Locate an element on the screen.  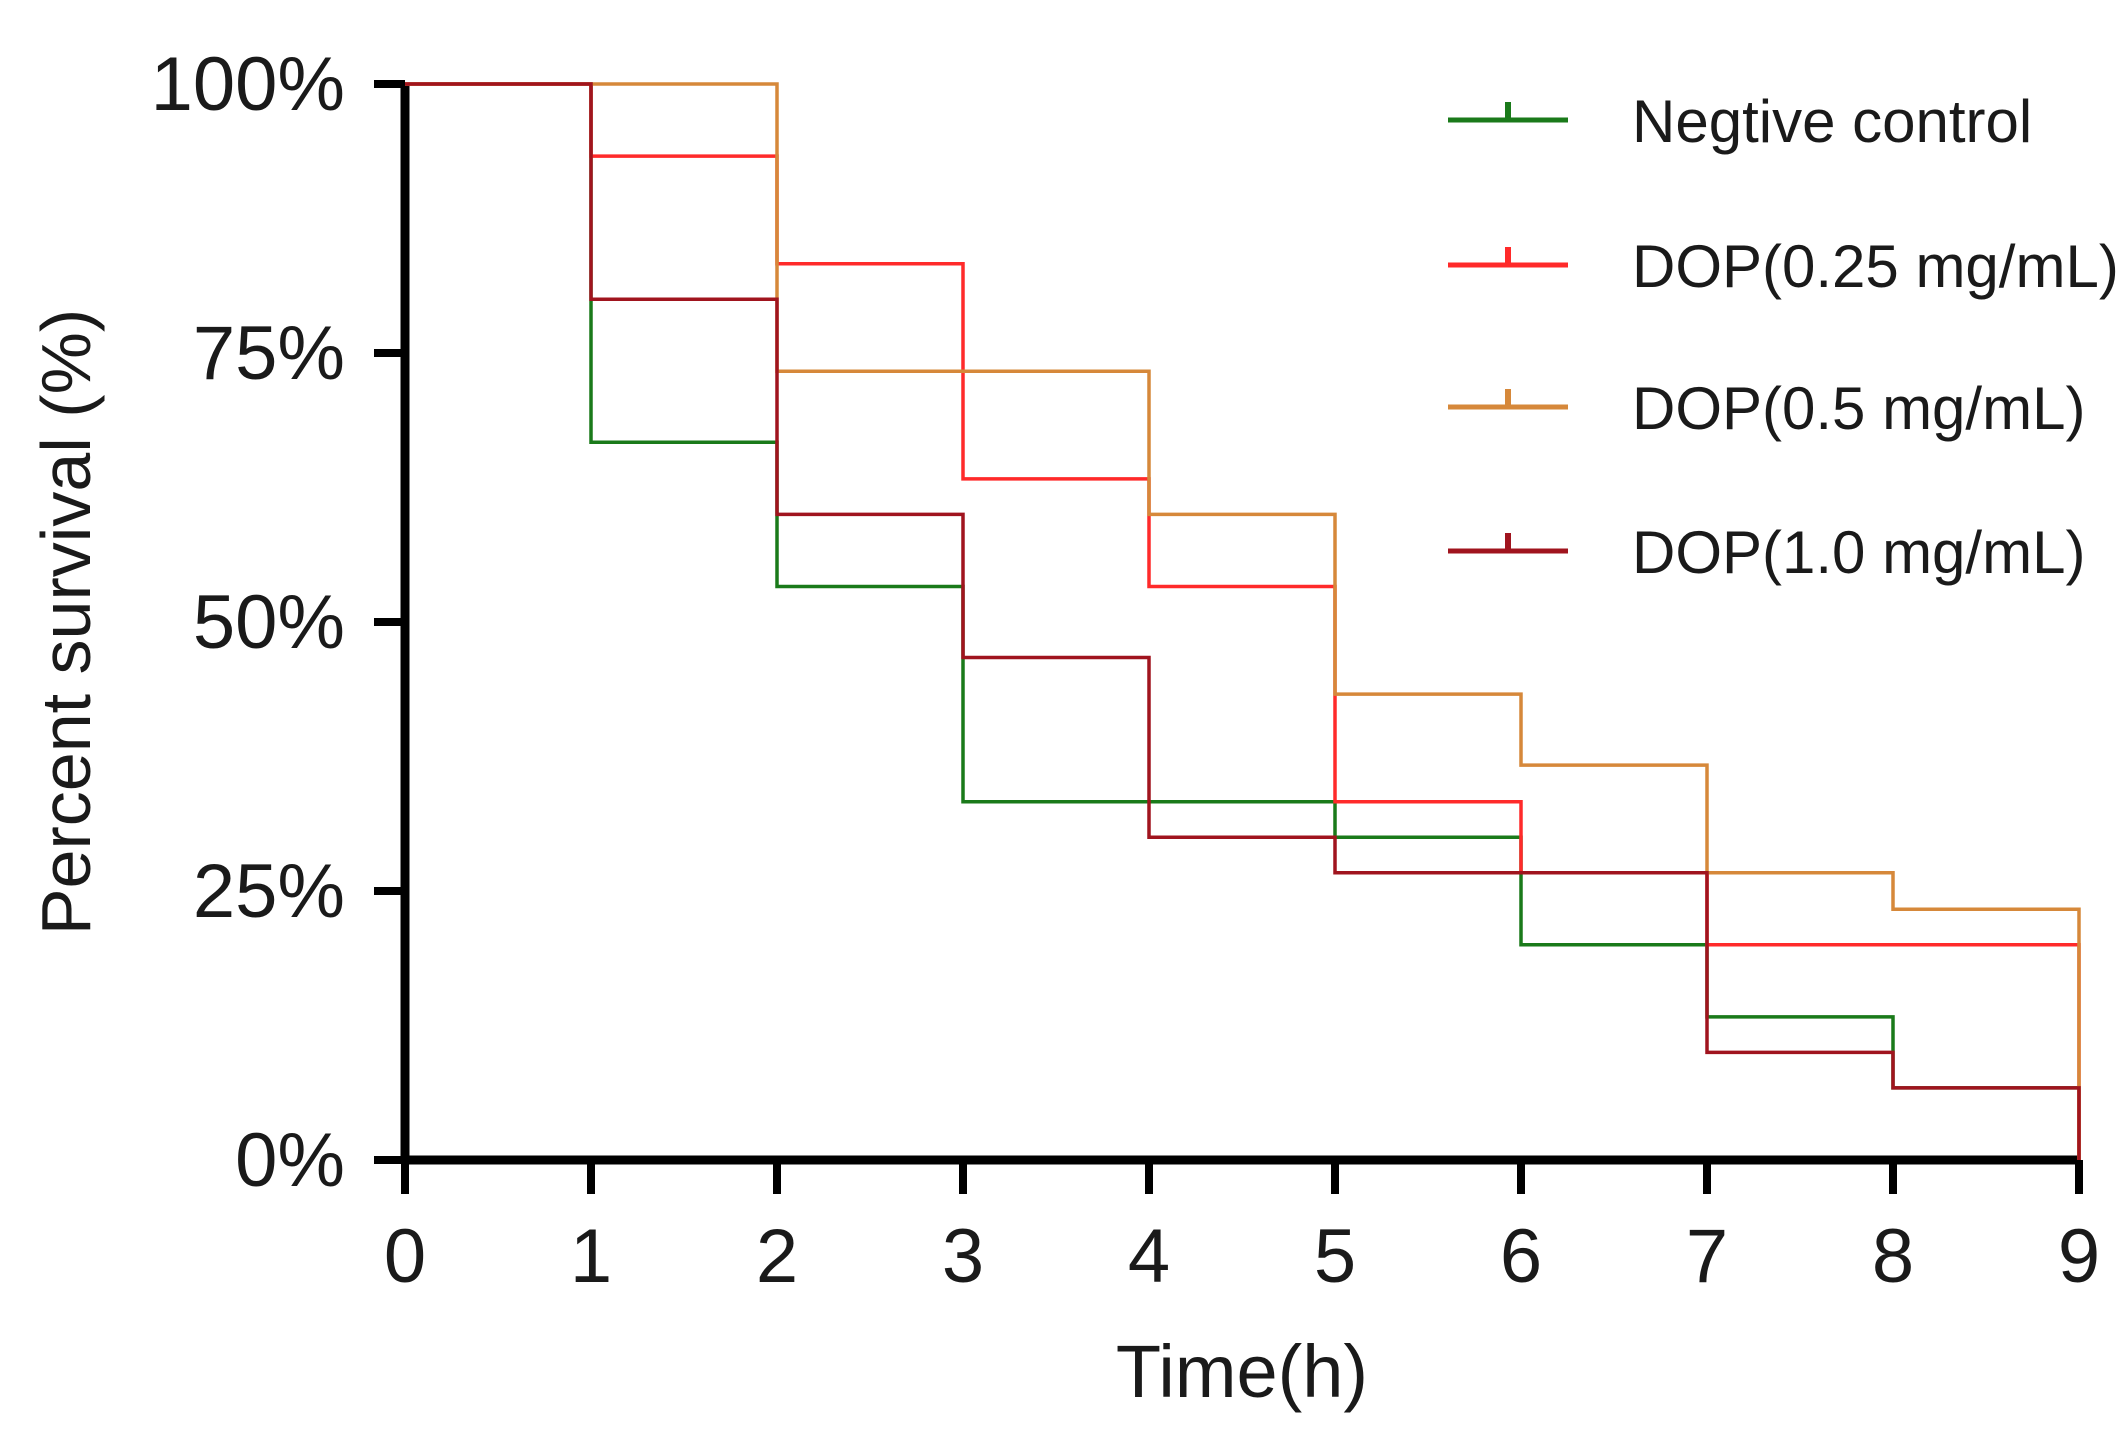
x-tick-label: 1 is located at coordinates (591, 1256).